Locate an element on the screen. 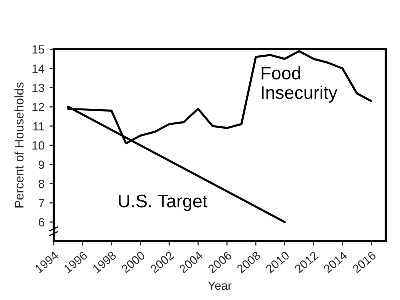  y-tick-label: 6 is located at coordinates (41, 222).